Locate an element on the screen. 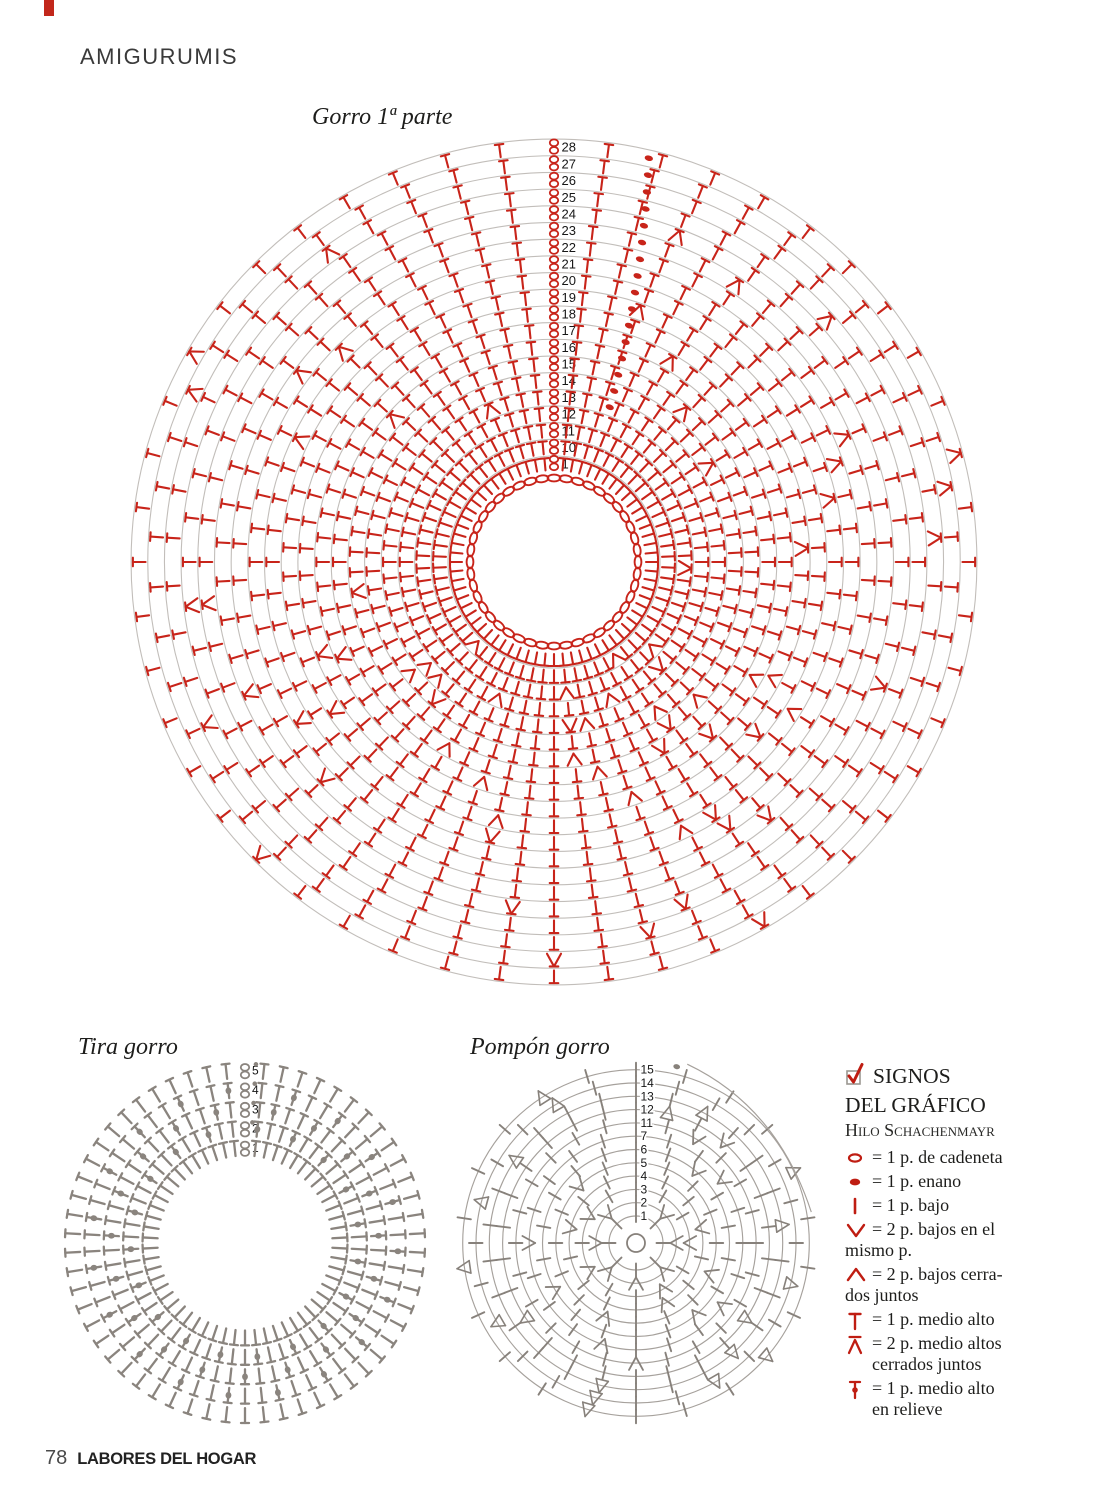 The image size is (1107, 1505). slip-stitch-icon is located at coordinates (857, 1182).